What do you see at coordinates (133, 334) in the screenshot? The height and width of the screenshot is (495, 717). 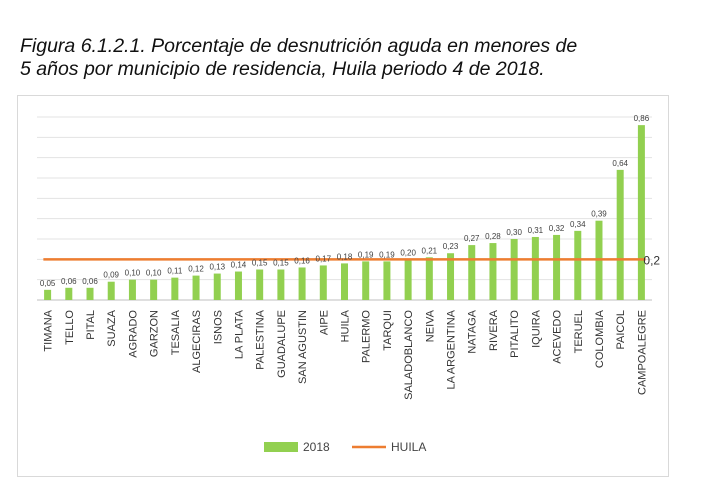 I see `x-tick-label: AGRADO` at bounding box center [133, 334].